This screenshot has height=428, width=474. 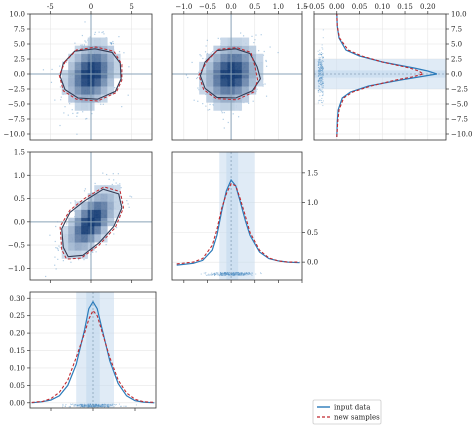 What do you see at coordinates (232, 216) in the screenshot?
I see `band-inner` at bounding box center [232, 216].